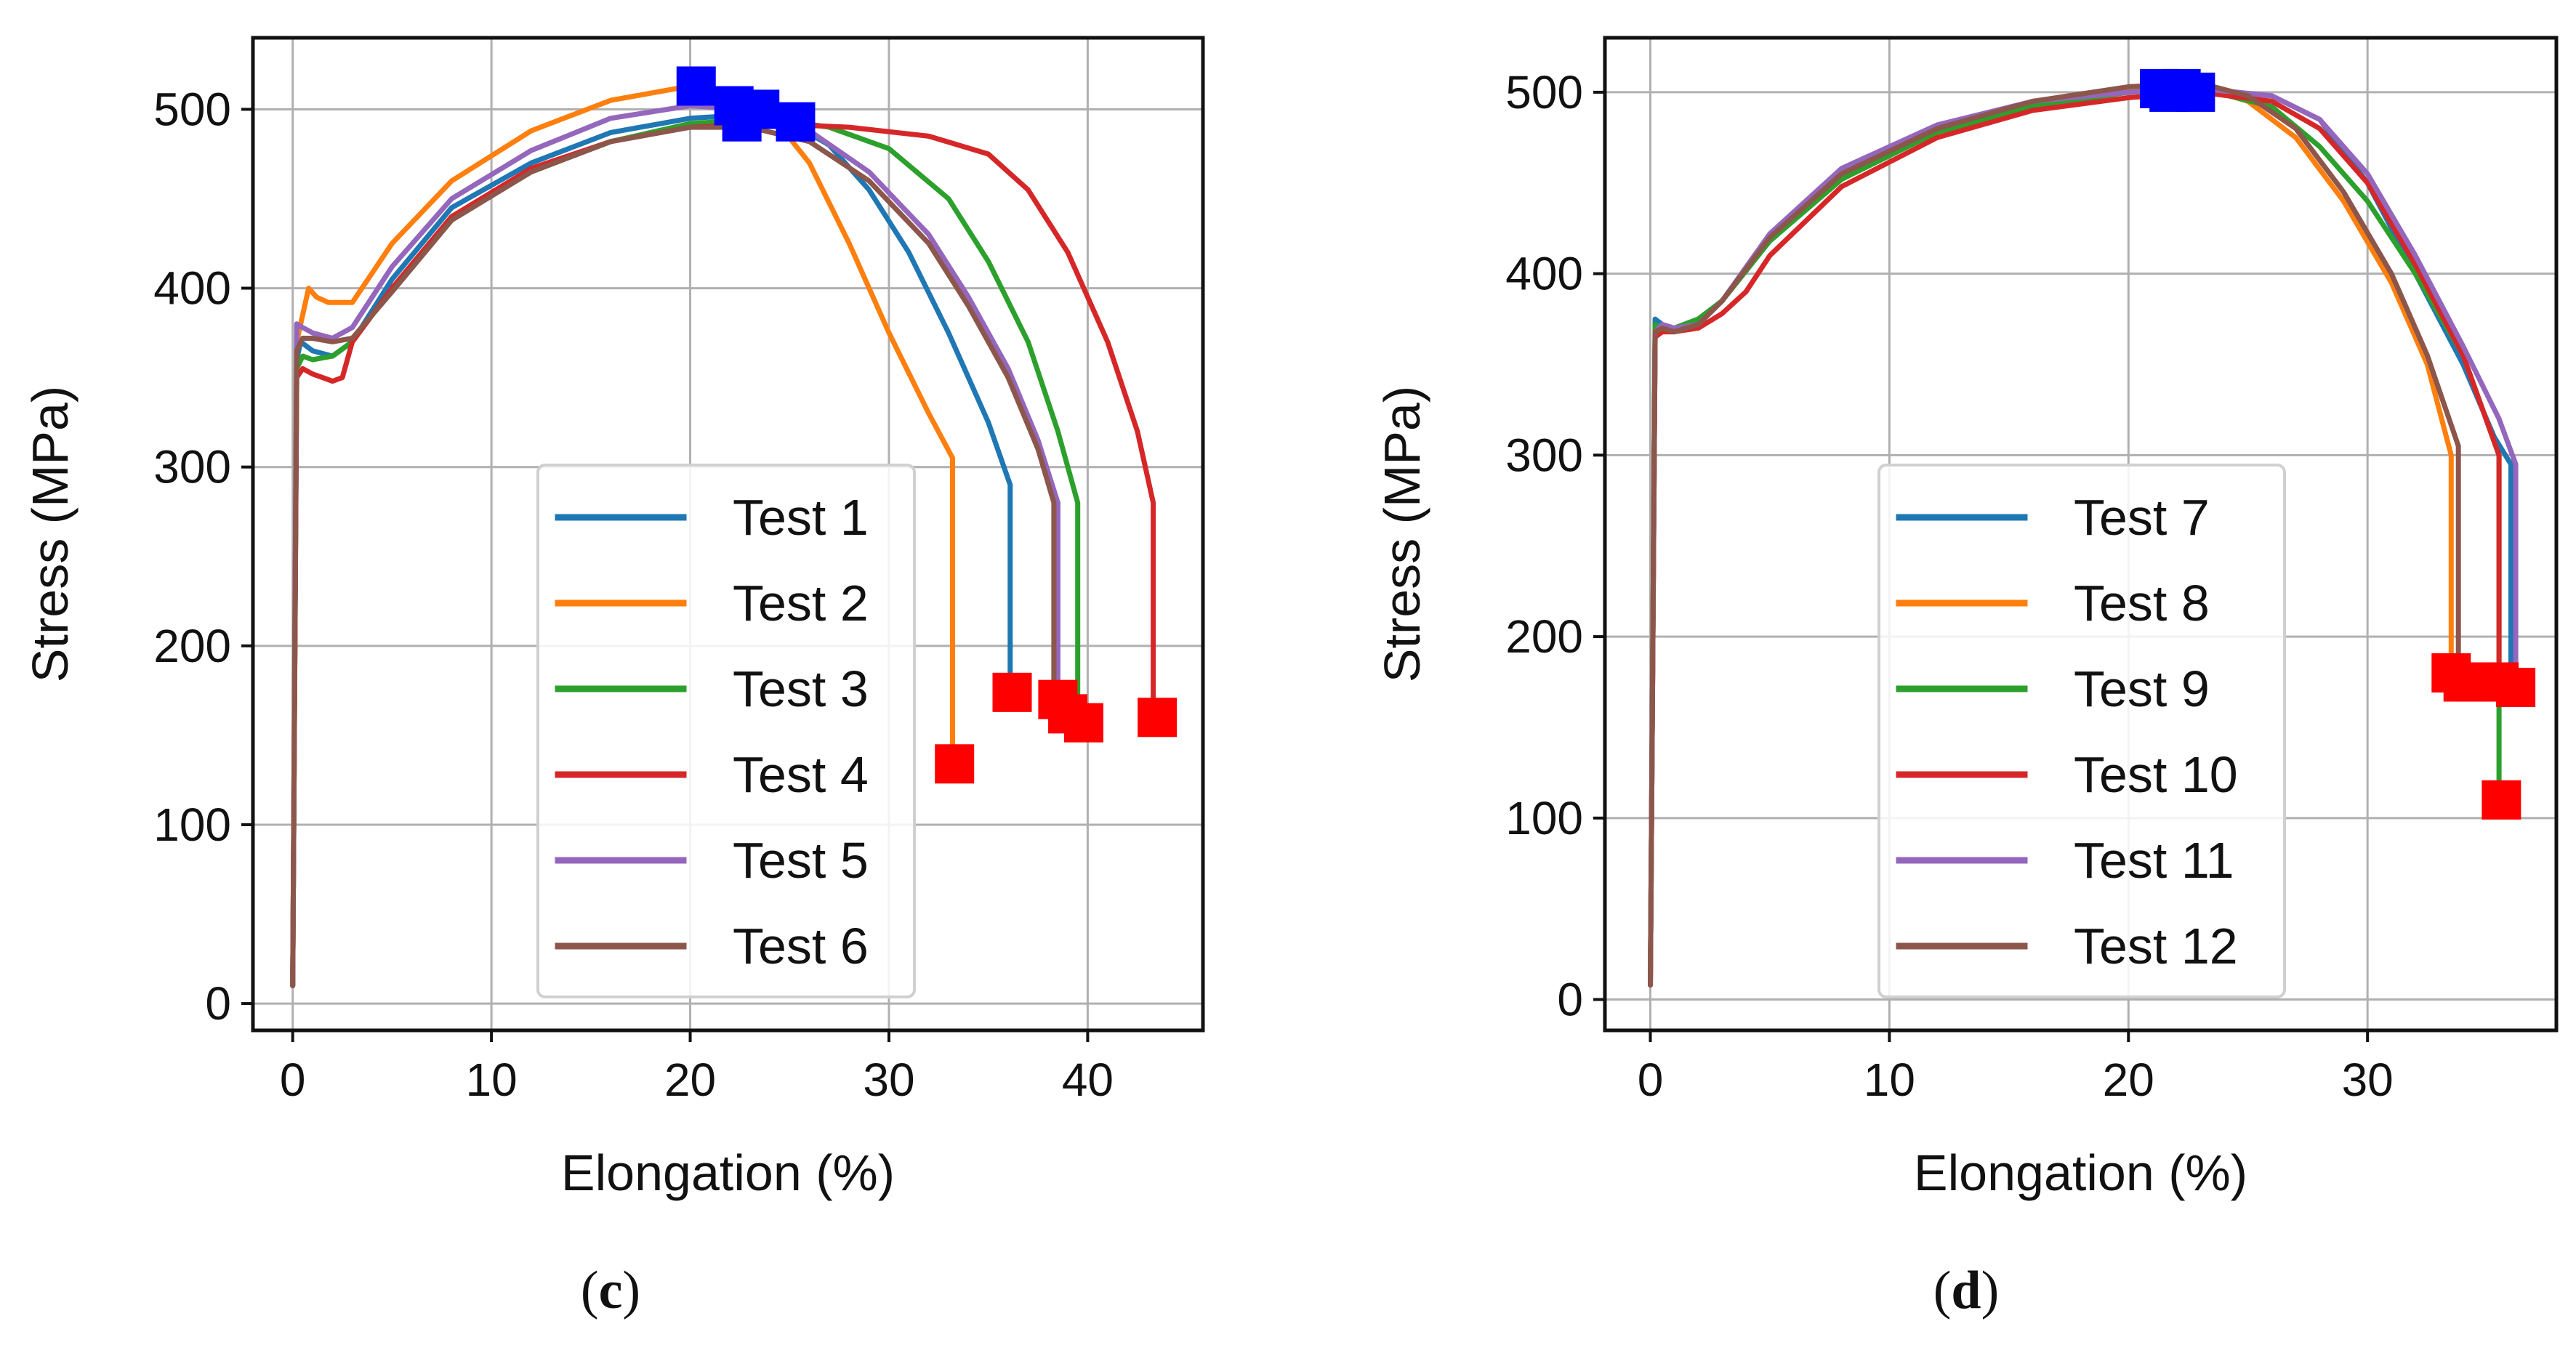 This screenshot has height=1345, width=2576. What do you see at coordinates (801, 517) in the screenshot?
I see `legend-label-0: Test 1` at bounding box center [801, 517].